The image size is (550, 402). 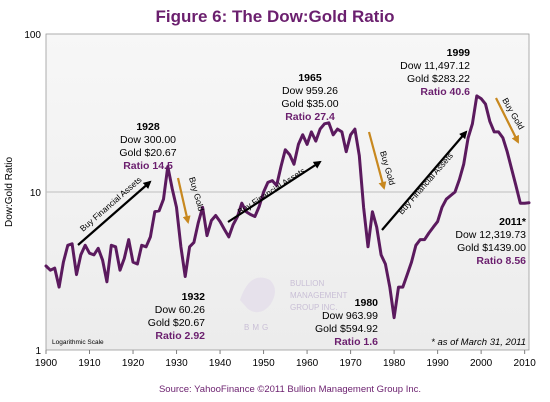 What do you see at coordinates (307, 283) in the screenshot?
I see `watermark-line1: BULLION` at bounding box center [307, 283].